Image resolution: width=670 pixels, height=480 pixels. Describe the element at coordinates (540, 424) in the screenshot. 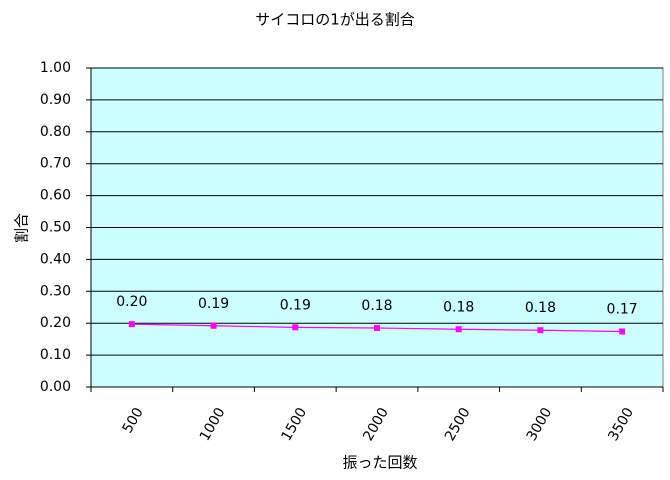

I see `x-tick-label: 3000` at that location.